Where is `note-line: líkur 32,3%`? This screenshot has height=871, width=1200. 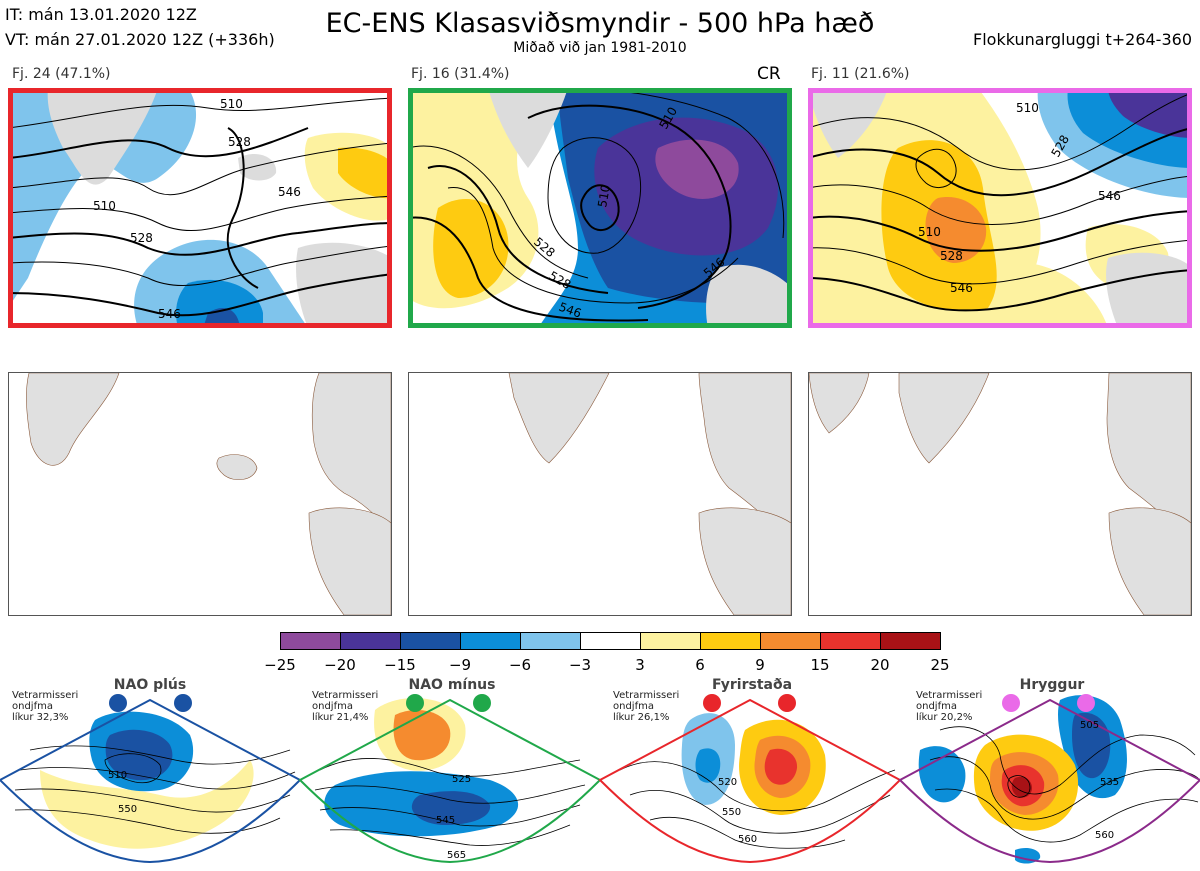 note-line: líkur 32,3% is located at coordinates (40, 717).